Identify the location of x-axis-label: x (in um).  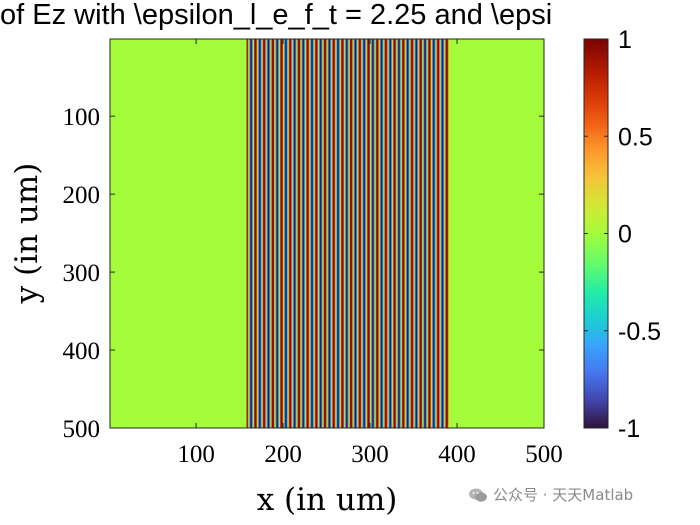
(327, 500).